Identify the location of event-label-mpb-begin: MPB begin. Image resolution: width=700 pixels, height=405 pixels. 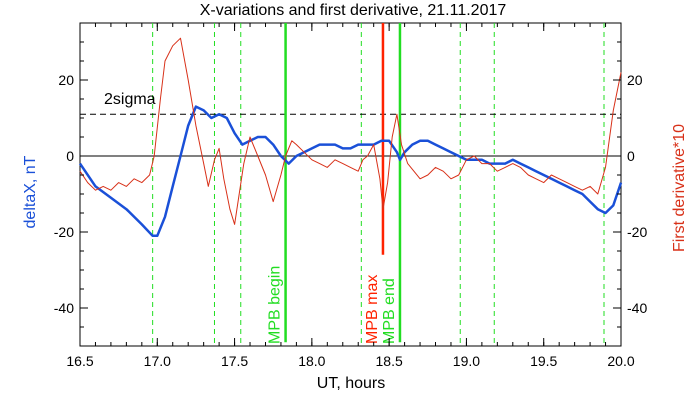
(275, 305).